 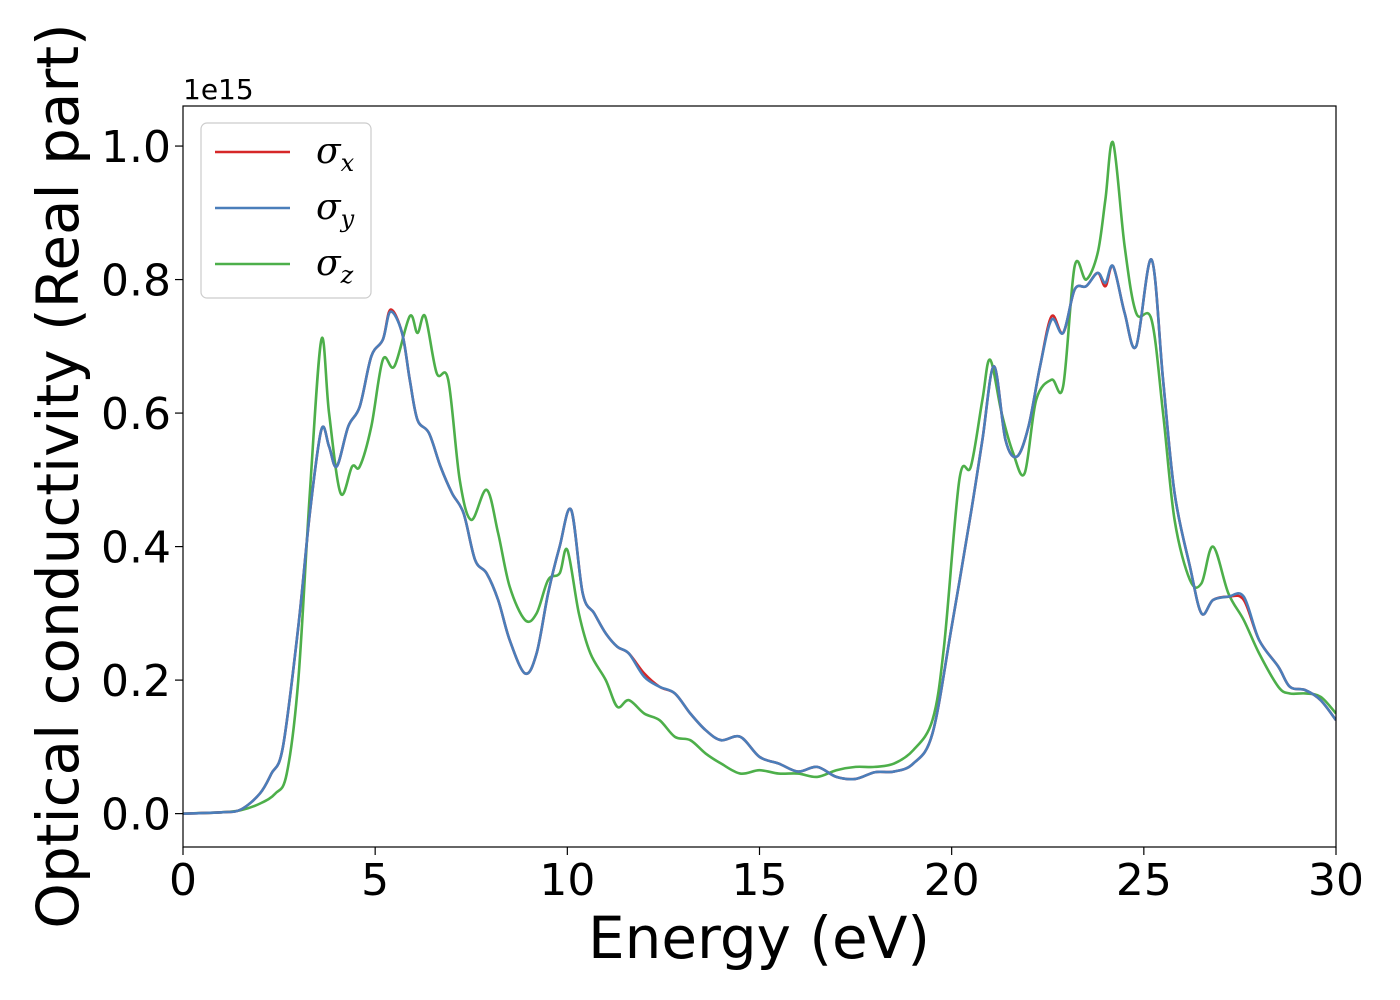 I want to click on legend-box, so click(x=286, y=210).